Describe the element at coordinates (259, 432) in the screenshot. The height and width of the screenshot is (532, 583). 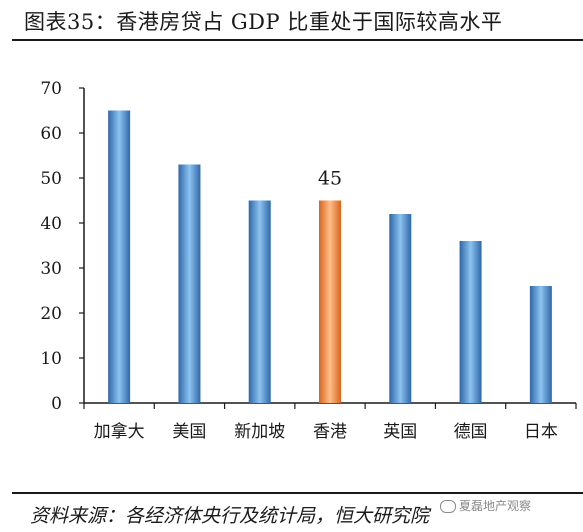
I see `x-category-label: 新加坡` at that location.